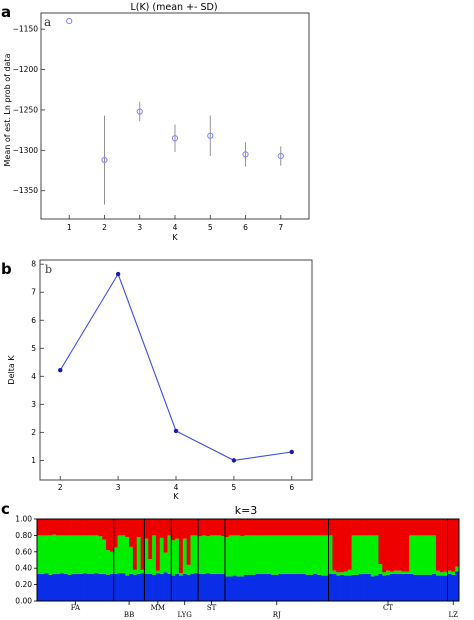 This screenshot has height=620, width=474. I want to click on population-label: RJ, so click(277, 615).